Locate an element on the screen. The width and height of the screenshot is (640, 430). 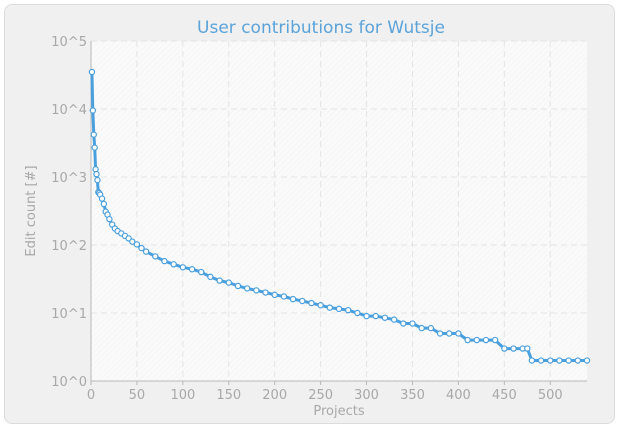
x-tick-label: 450 is located at coordinates (504, 395).